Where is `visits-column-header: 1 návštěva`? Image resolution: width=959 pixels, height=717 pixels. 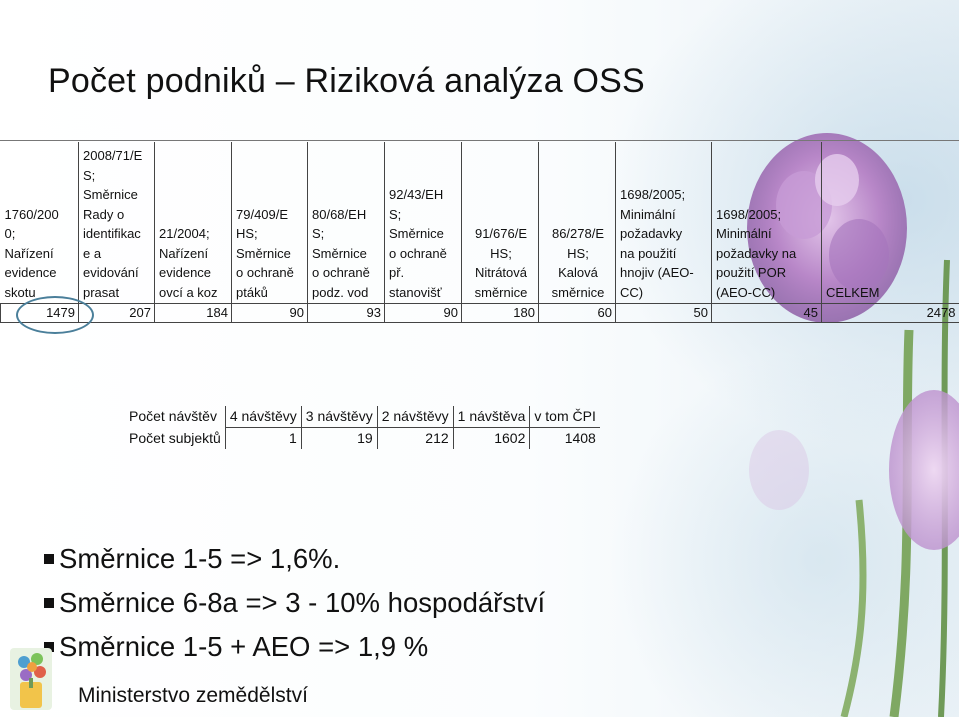 visits-column-header: 1 návštěva is located at coordinates (492, 417).